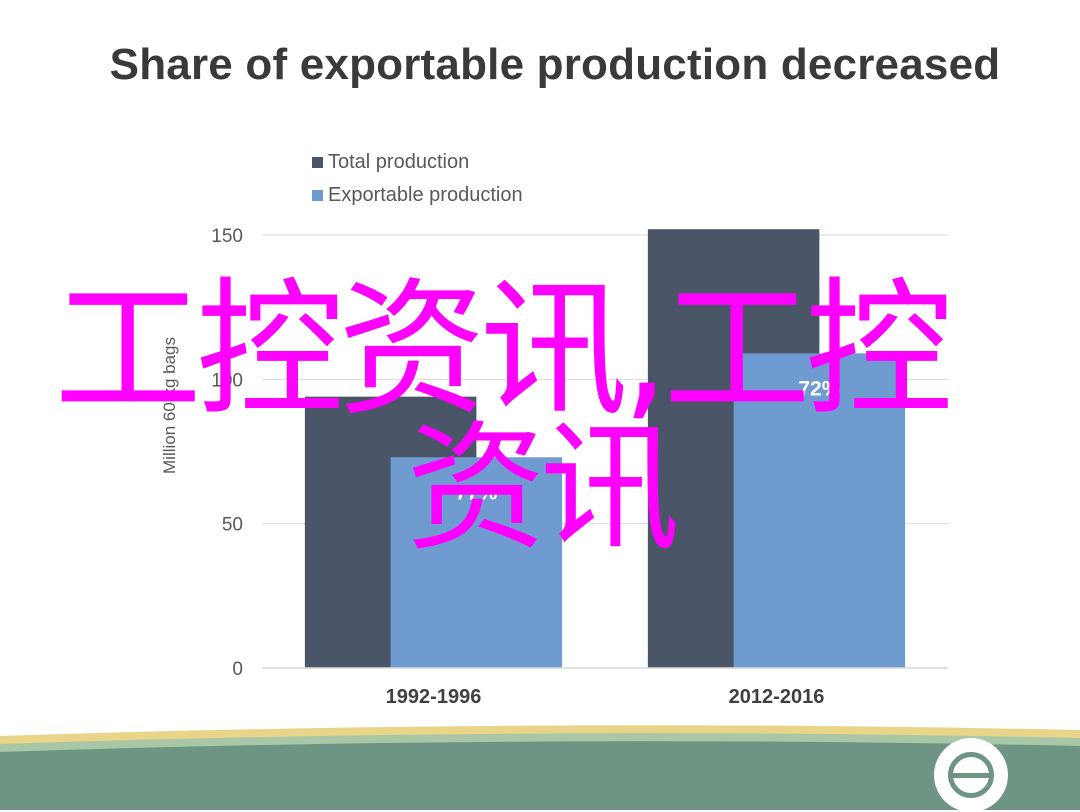  Describe the element at coordinates (476, 562) in the screenshot. I see `bar-exportable-1992-1996` at that location.